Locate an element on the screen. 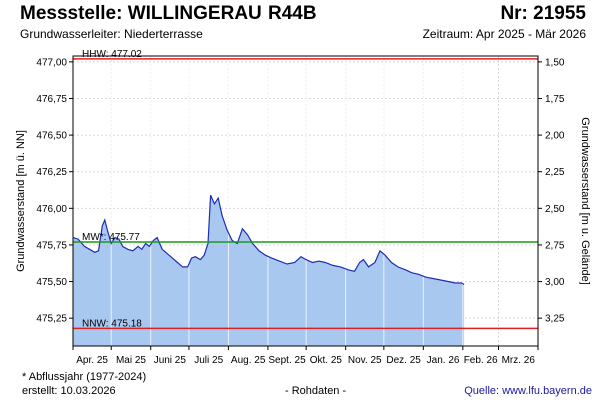 The width and height of the screenshot is (600, 400). station-number: Nr: 21955 is located at coordinates (543, 13).